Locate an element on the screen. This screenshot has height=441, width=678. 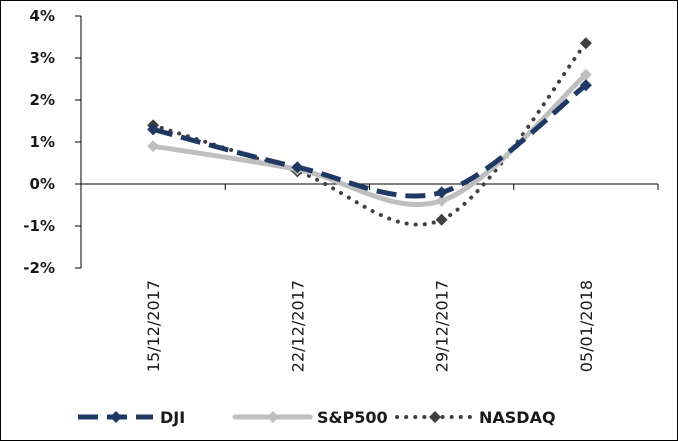
legend-marker-dji is located at coordinates (116, 417).